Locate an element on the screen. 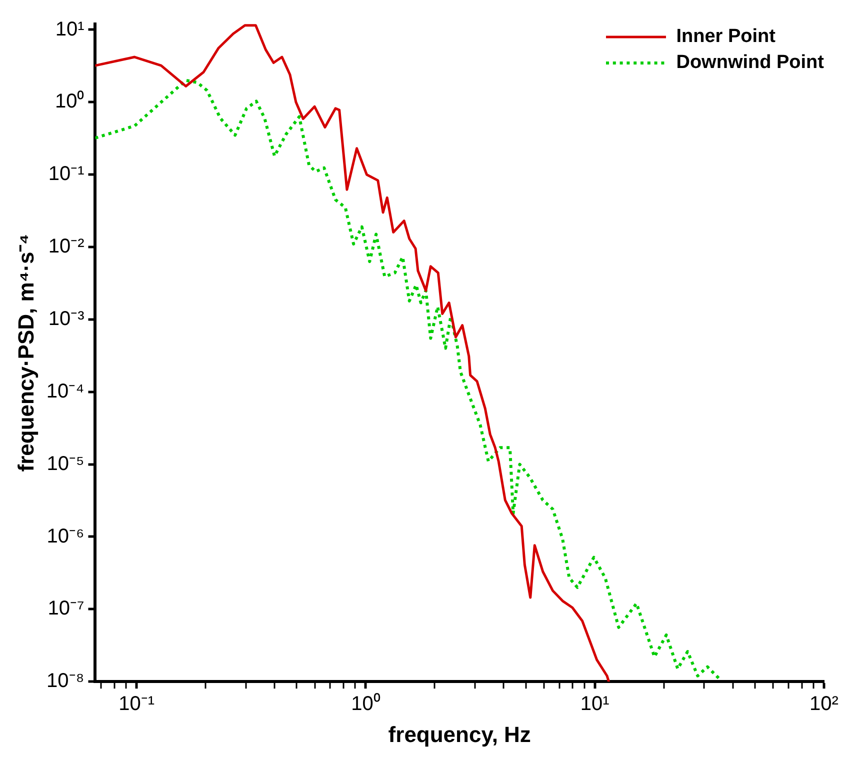 The width and height of the screenshot is (862, 759). y-tick-label: 10⁻¹ is located at coordinates (66, 174).